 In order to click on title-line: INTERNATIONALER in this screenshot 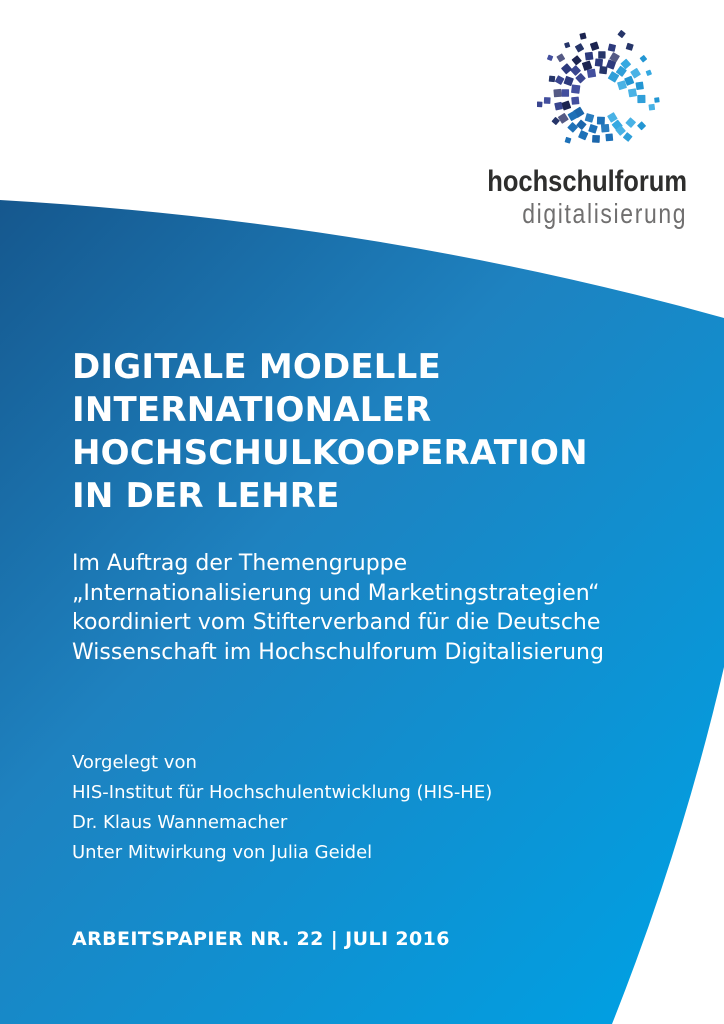, I will do `click(252, 410)`.